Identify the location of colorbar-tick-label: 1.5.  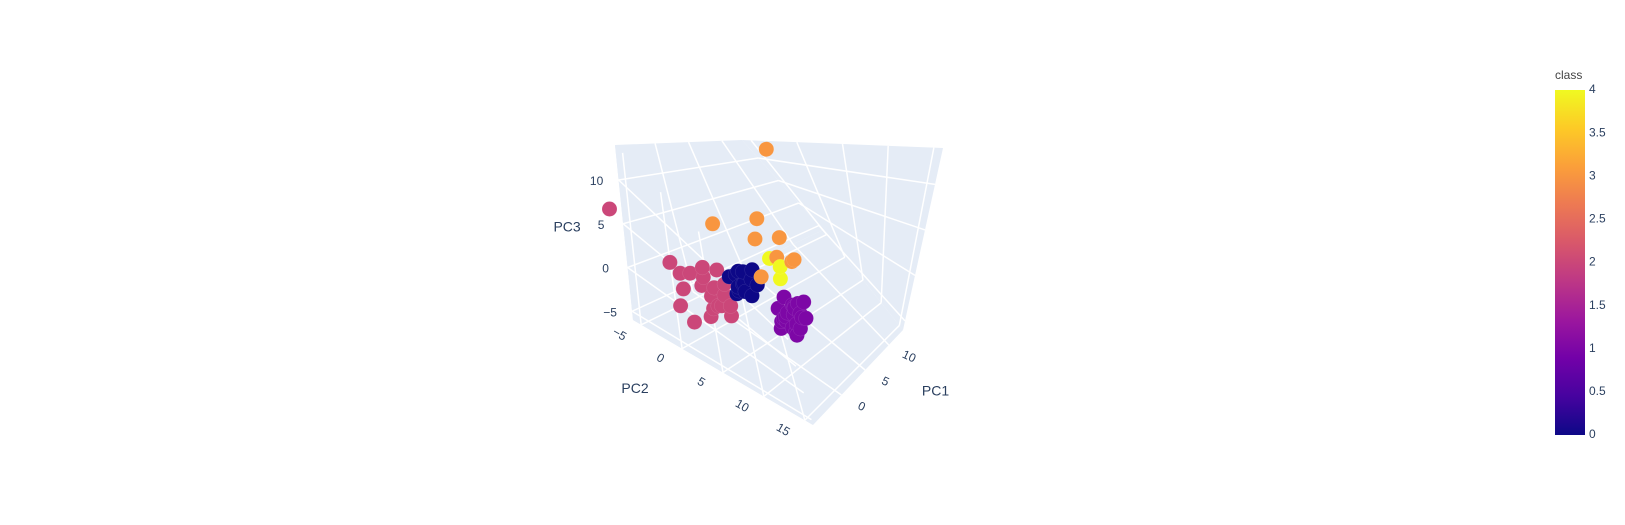
(1597, 305).